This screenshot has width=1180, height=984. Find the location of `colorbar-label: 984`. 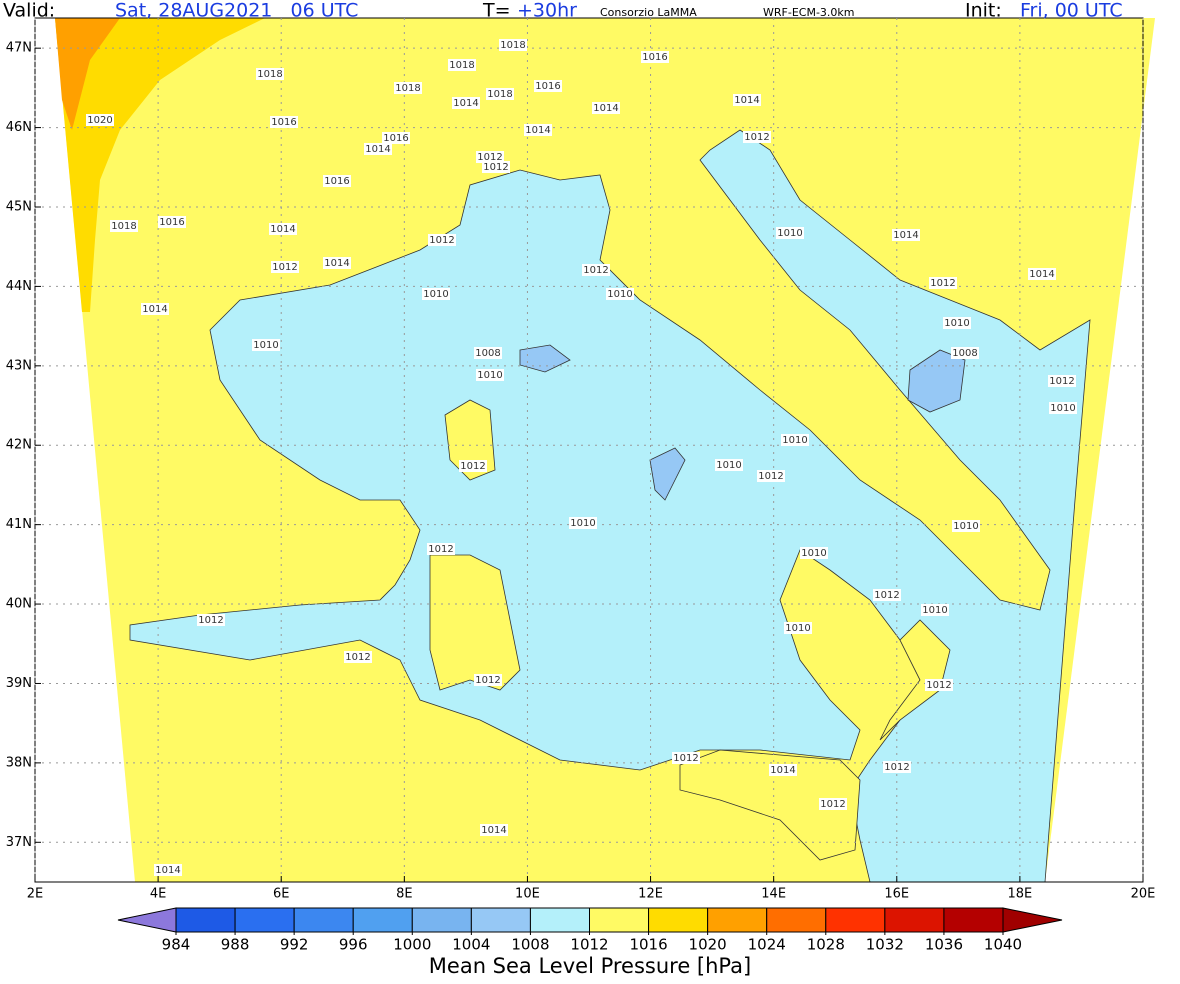

colorbar-label: 984 is located at coordinates (176, 945).